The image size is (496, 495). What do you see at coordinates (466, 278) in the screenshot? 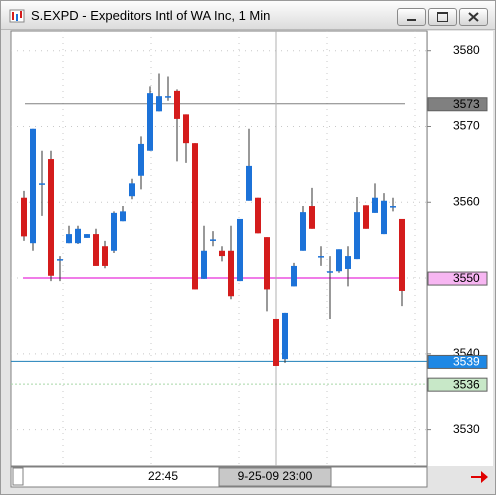
I see `level-label: 3550` at bounding box center [466, 278].